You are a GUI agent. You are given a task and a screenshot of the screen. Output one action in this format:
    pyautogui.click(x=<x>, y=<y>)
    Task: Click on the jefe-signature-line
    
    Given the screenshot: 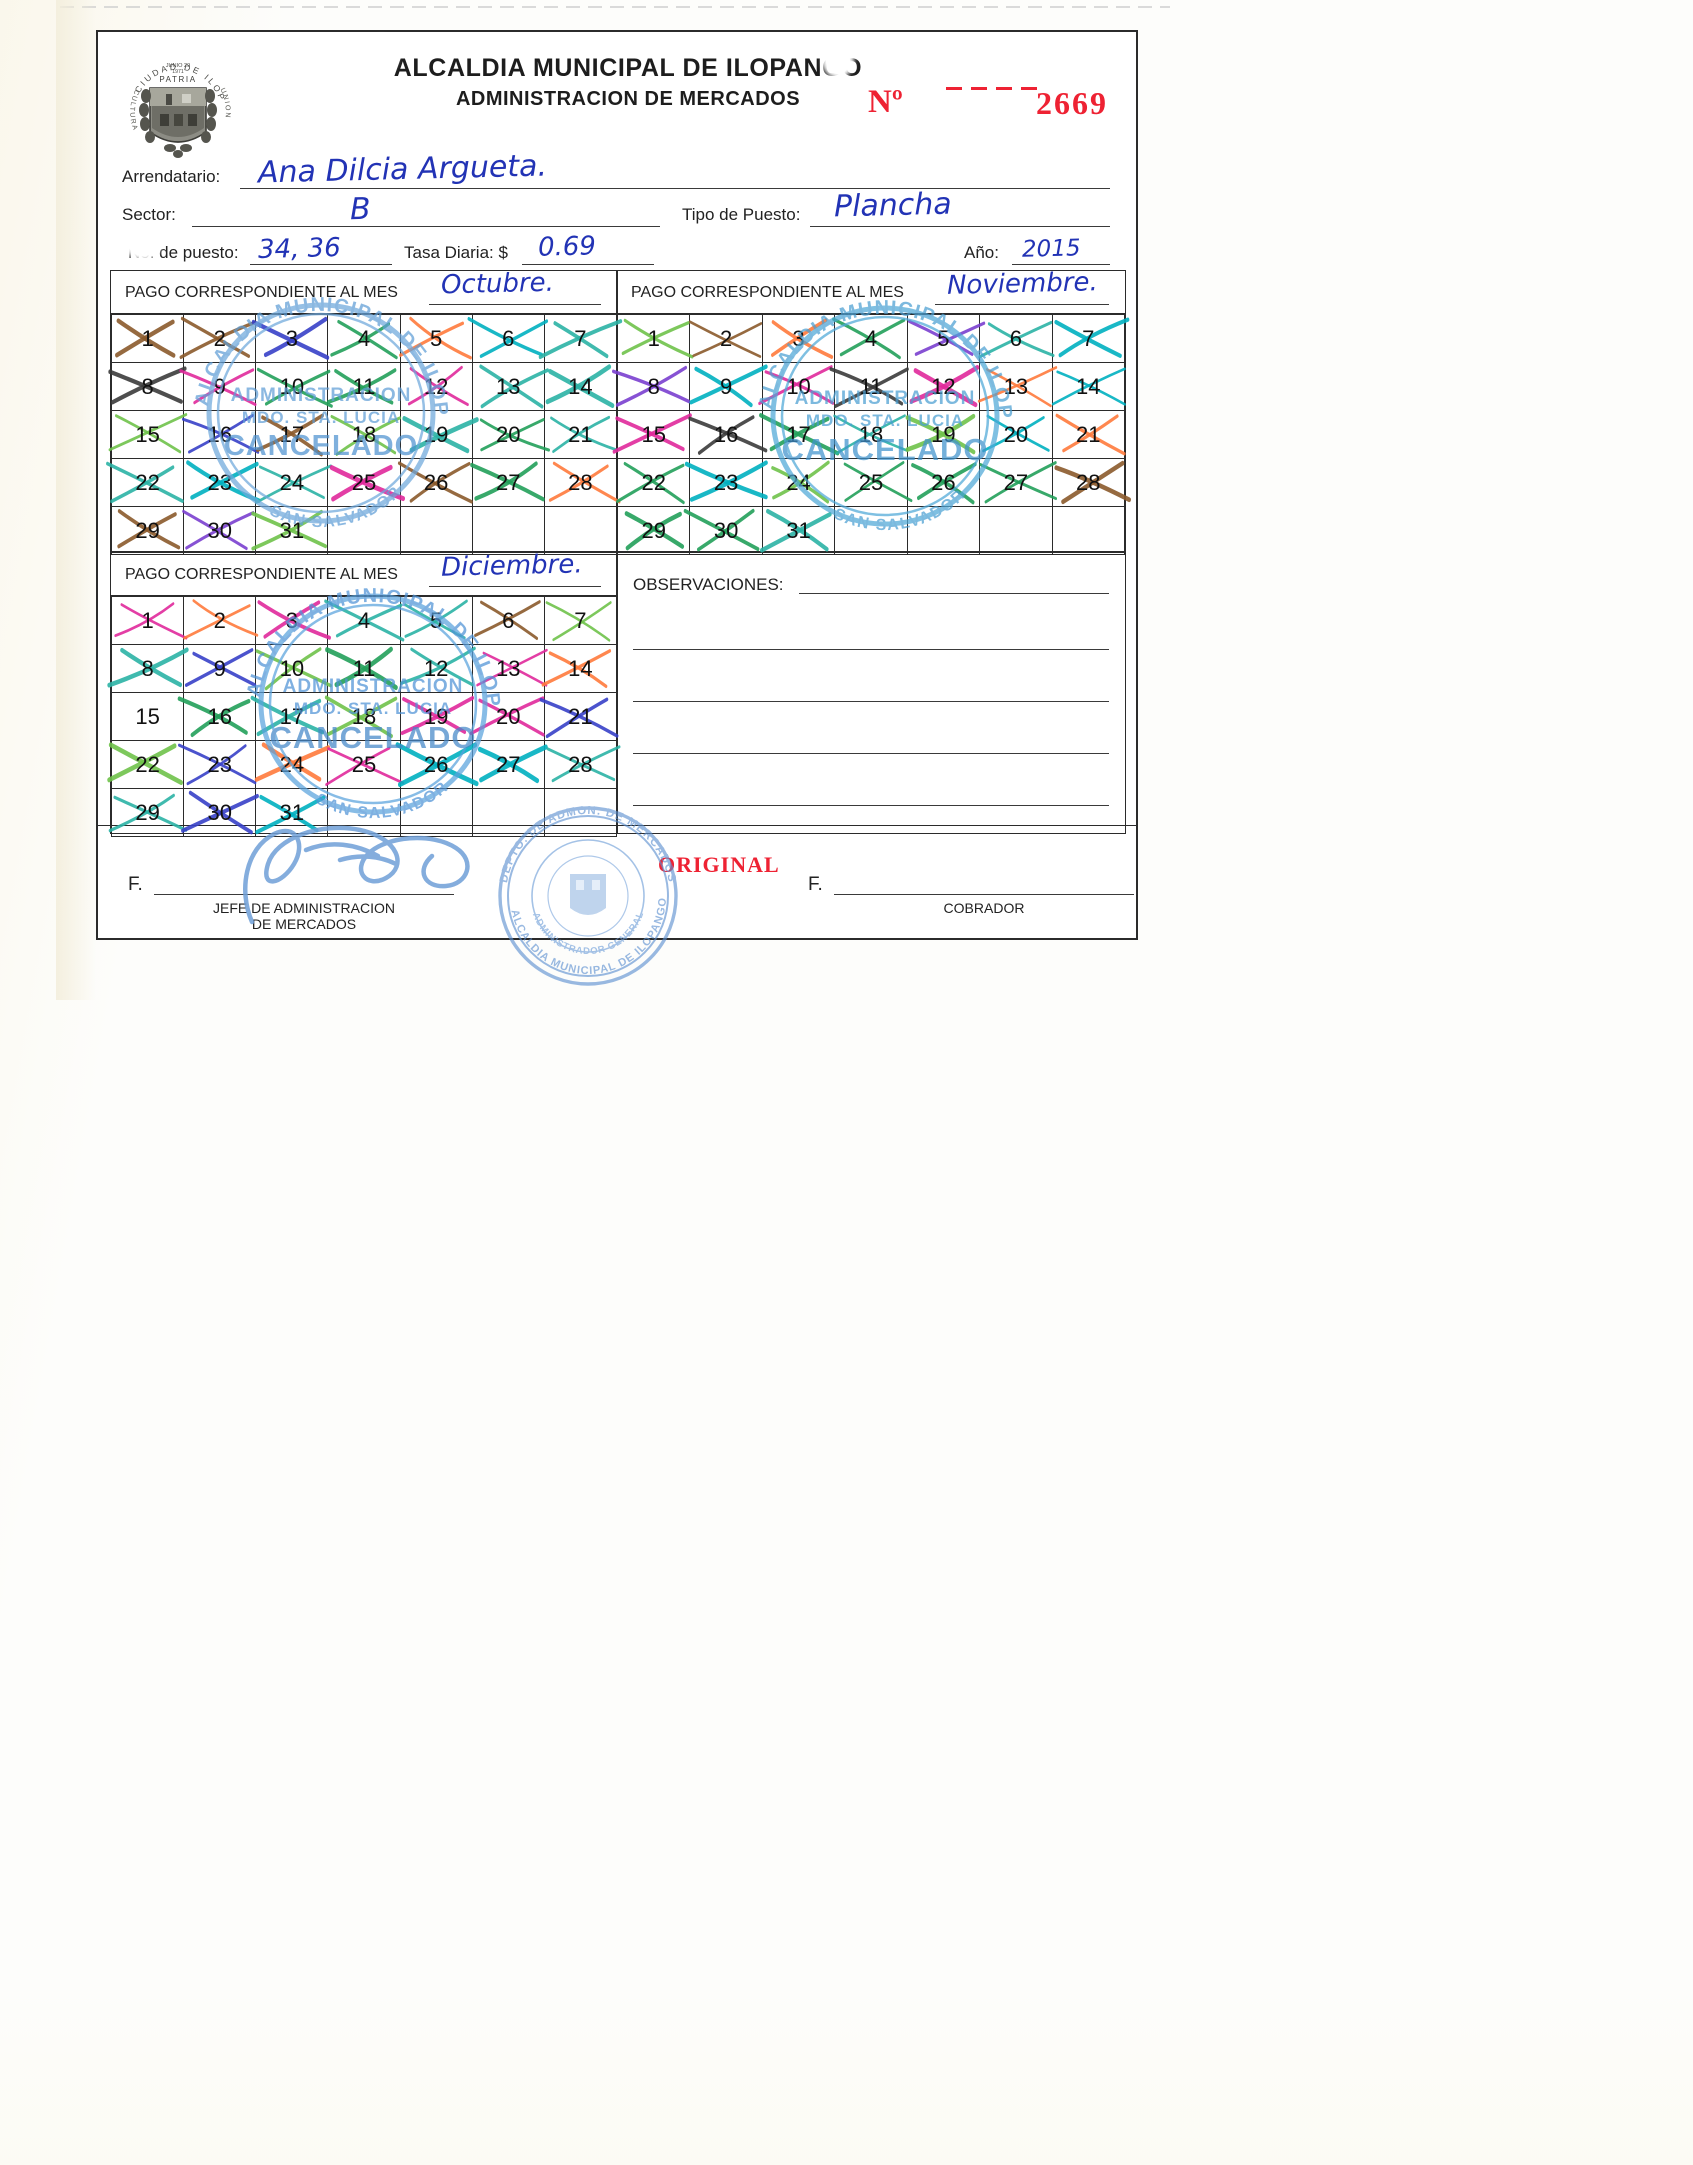 What is the action you would take?
    pyautogui.click(x=304, y=894)
    